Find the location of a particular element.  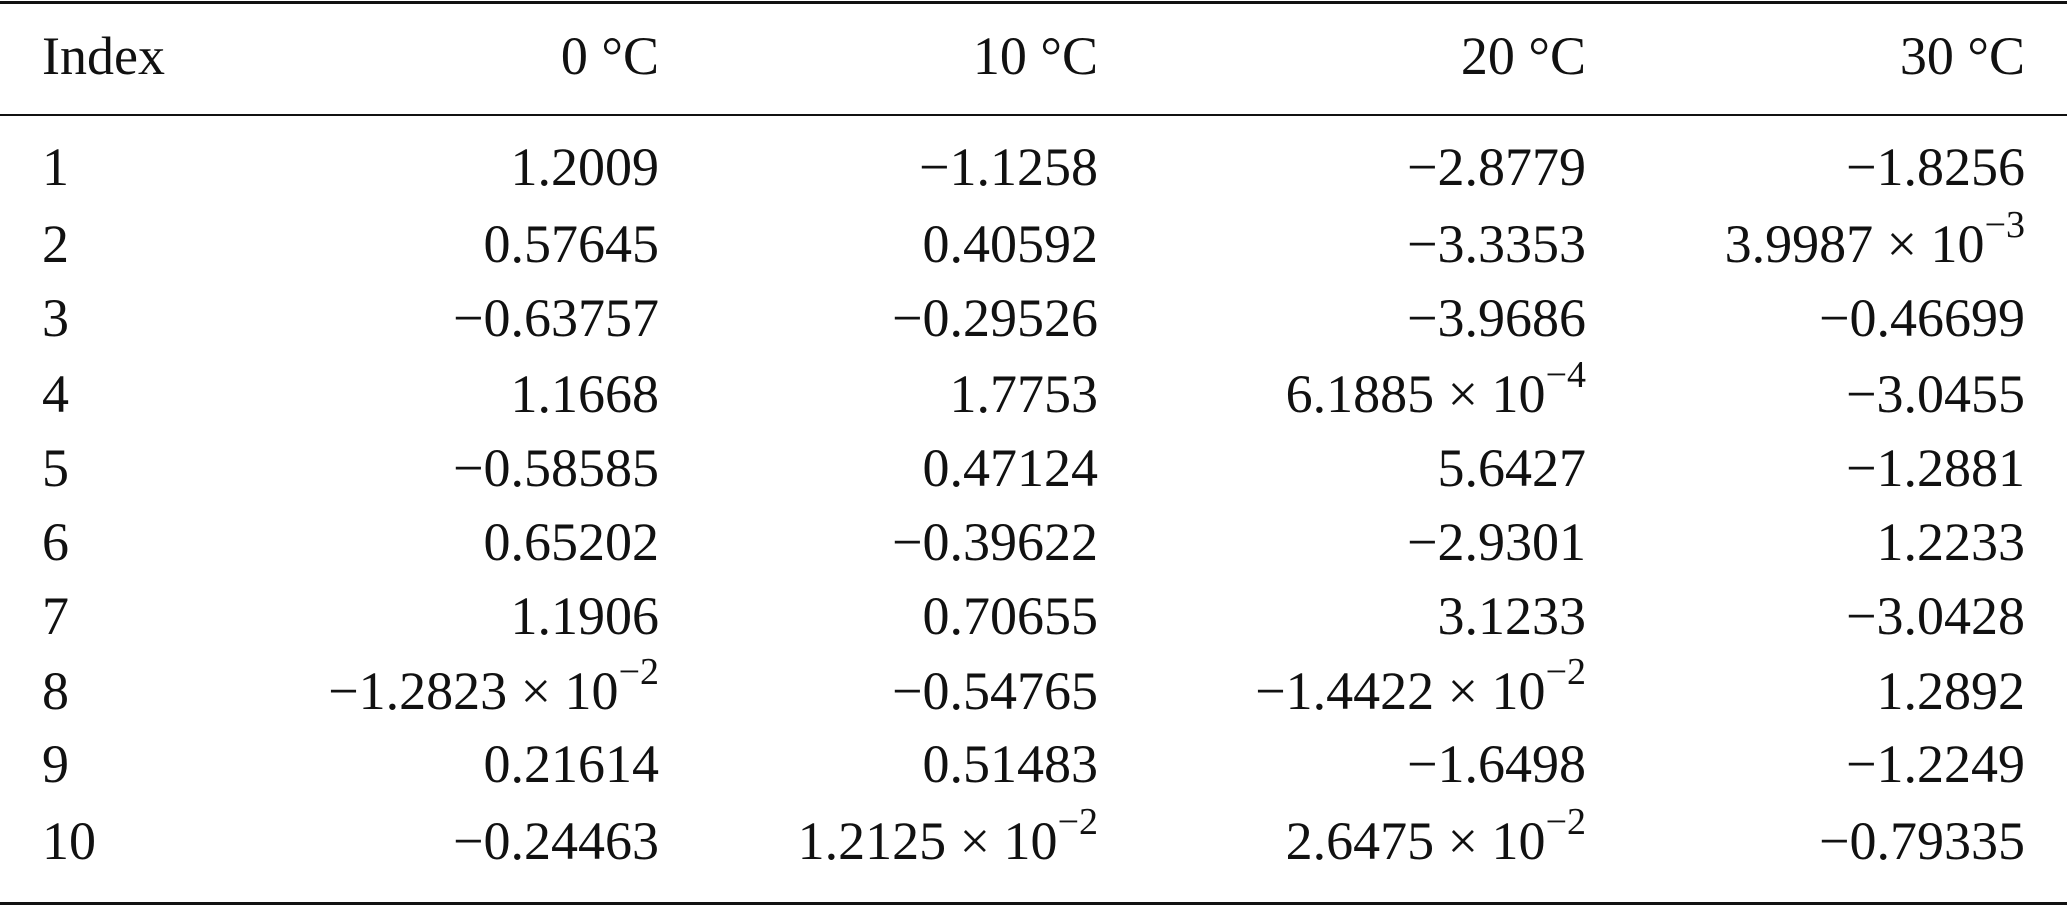

cell: 0.47124 is located at coordinates (1010, 468).